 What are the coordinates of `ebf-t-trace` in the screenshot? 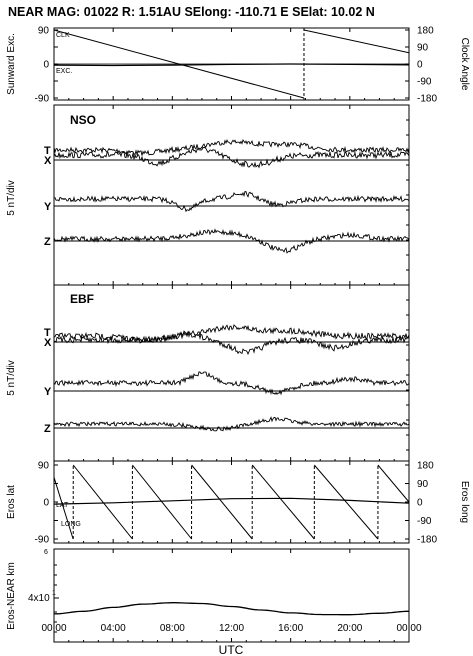 It's located at (231, 333).